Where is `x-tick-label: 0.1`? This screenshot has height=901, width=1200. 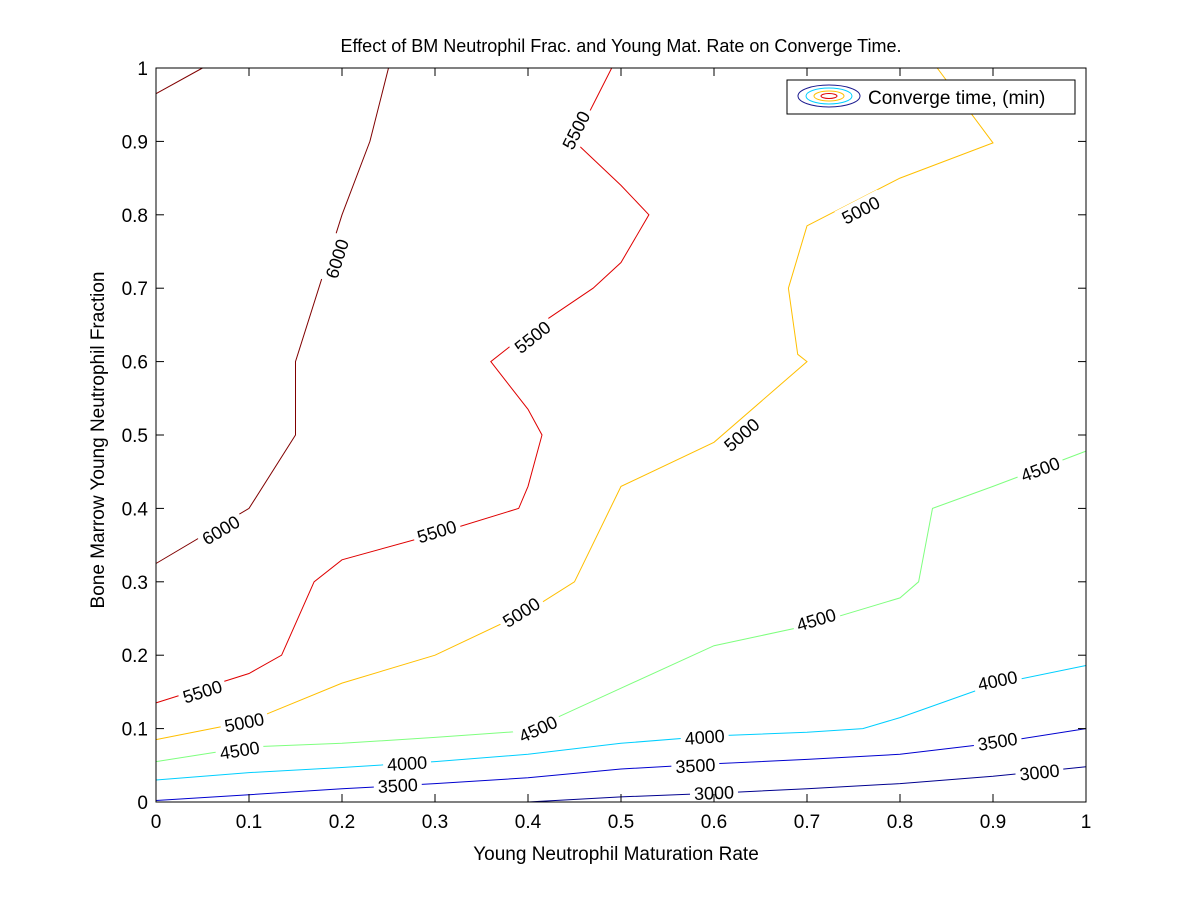
x-tick-label: 0.1 is located at coordinates (249, 822).